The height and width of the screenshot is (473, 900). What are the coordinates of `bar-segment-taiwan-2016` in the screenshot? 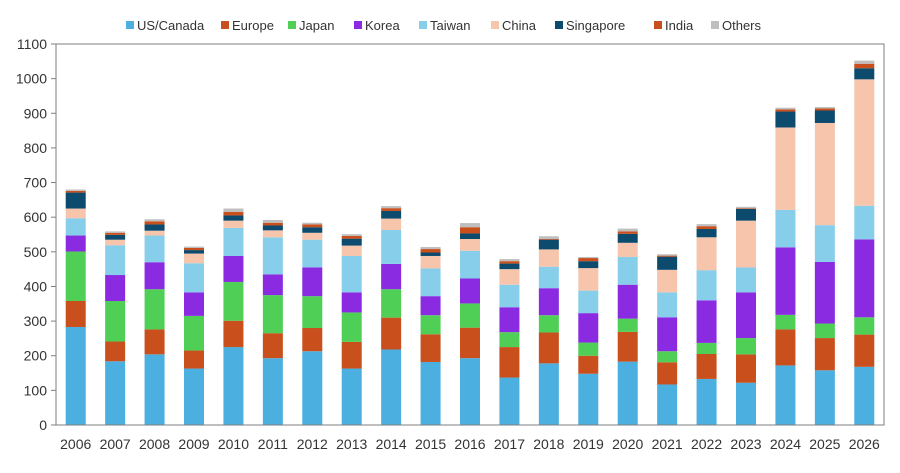 It's located at (470, 264).